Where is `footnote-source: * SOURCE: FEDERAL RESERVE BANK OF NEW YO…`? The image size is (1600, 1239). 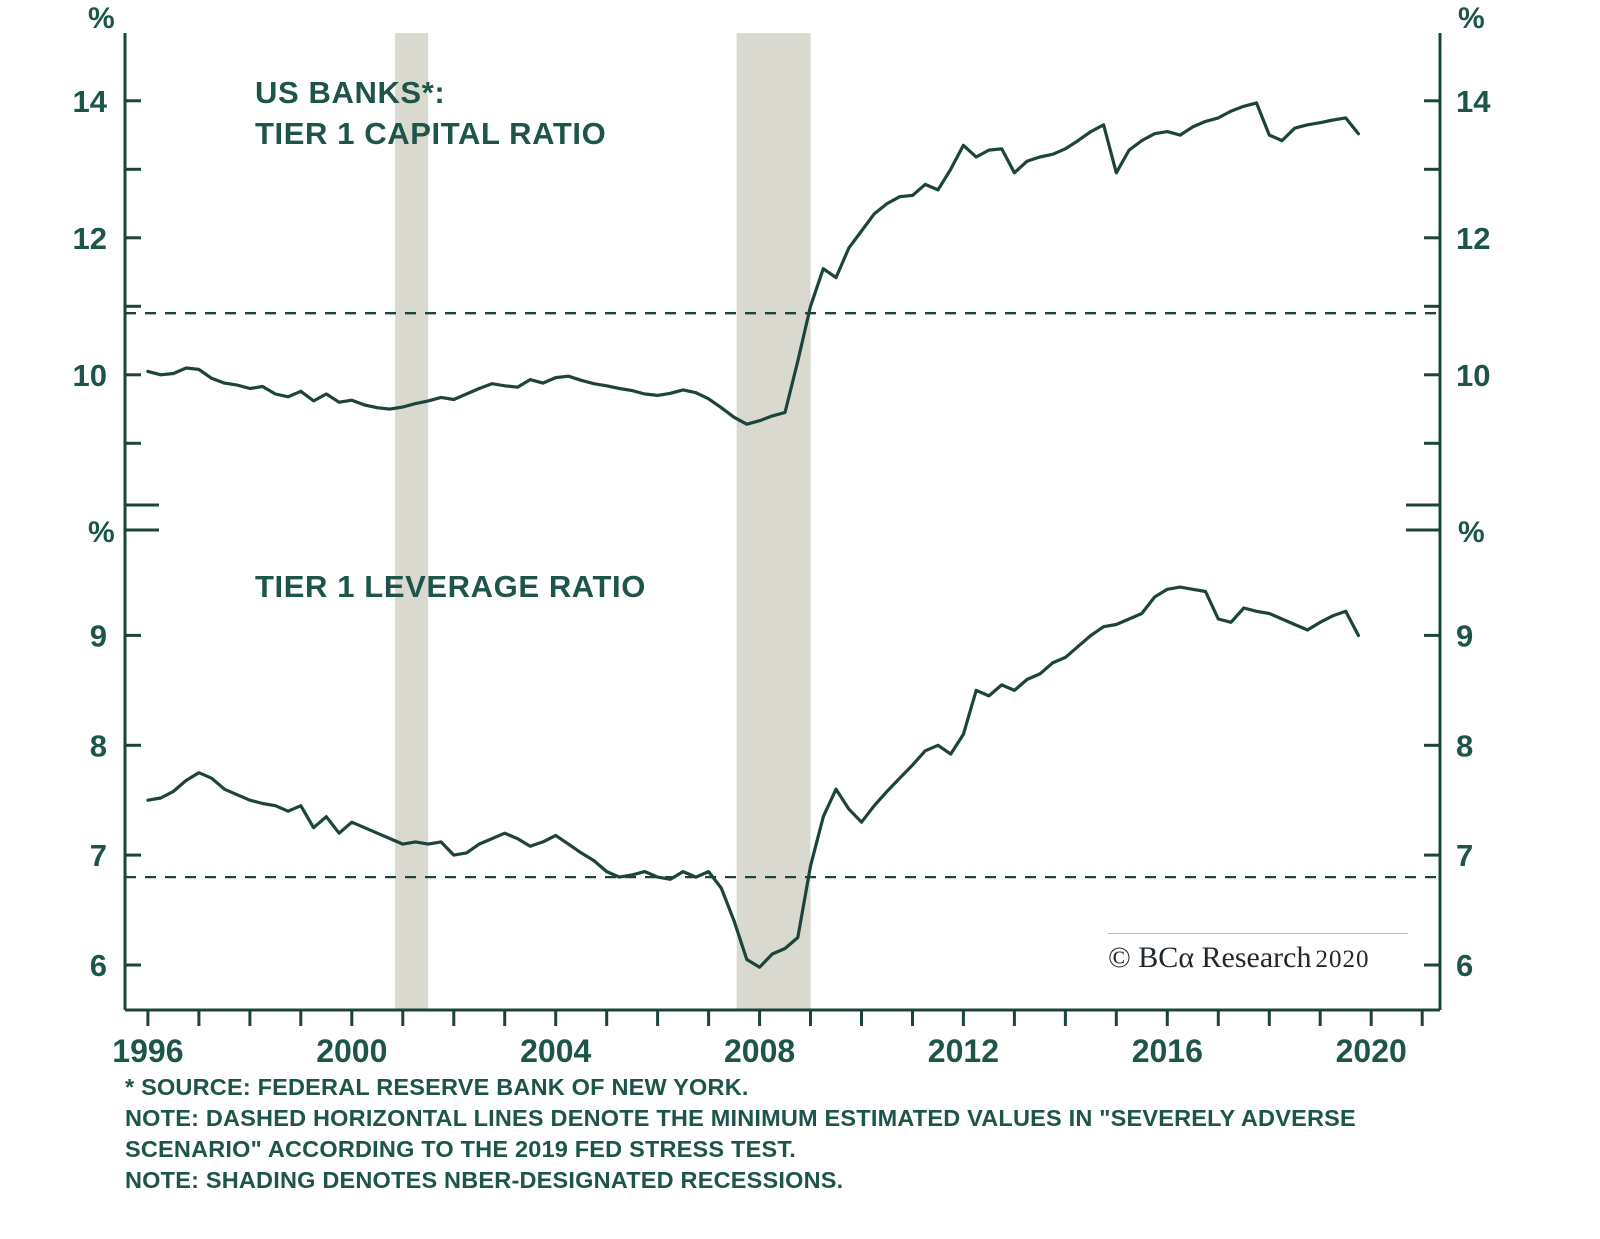 footnote-source: * SOURCE: FEDERAL RESERVE BANK OF NEW YO… is located at coordinates (437, 1087).